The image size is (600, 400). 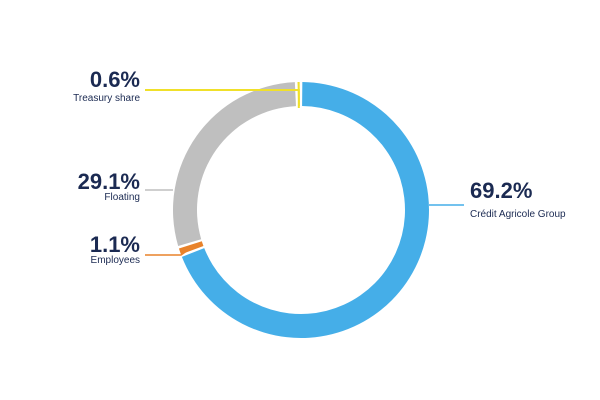 What do you see at coordinates (109, 181) in the screenshot?
I see `value-label-floating: 29.1%` at bounding box center [109, 181].